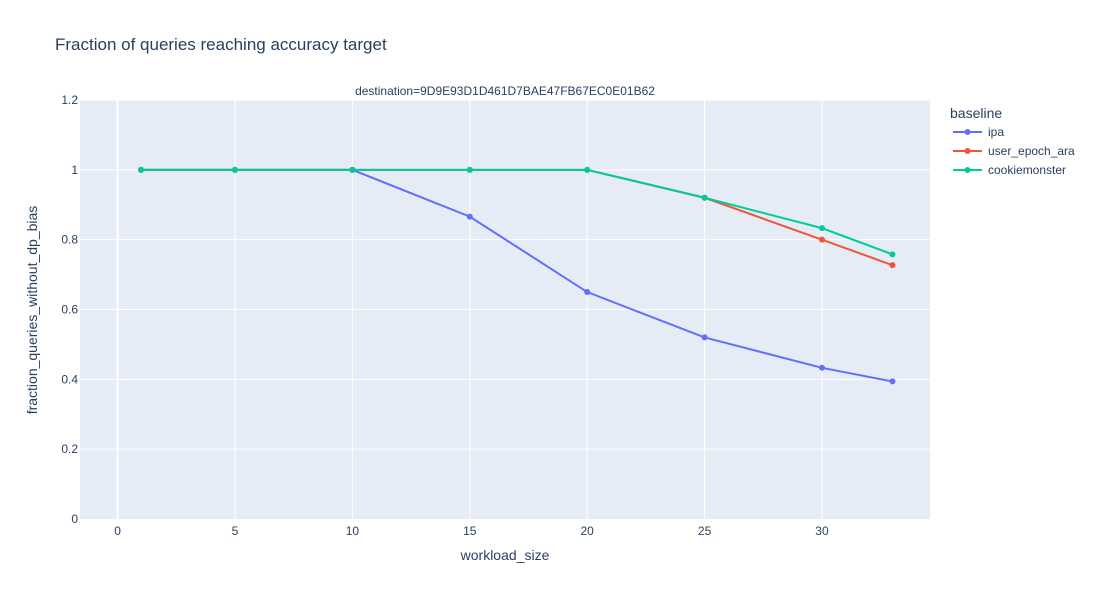 Image resolution: width=1100 pixels, height=600 pixels. Describe the element at coordinates (353, 531) in the screenshot. I see `x-tick-label: 10` at that location.